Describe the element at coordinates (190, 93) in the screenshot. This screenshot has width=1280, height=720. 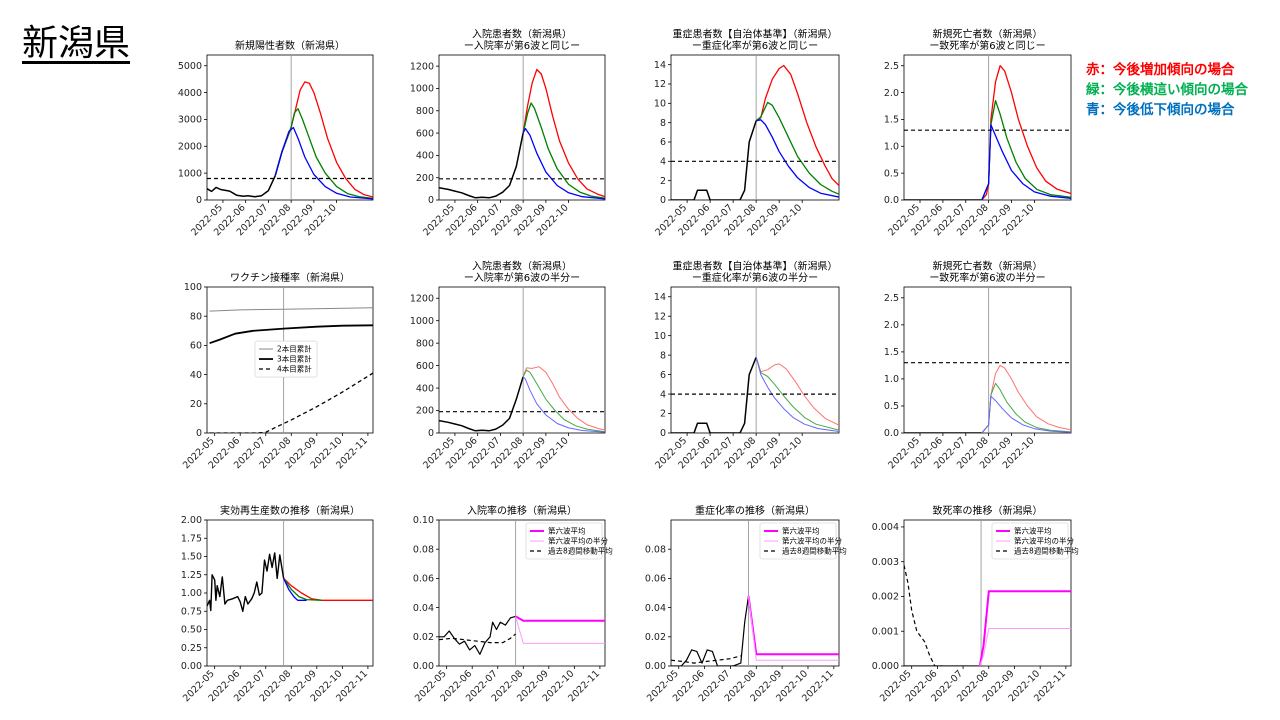
I see `y-tick-label: 4000` at that location.